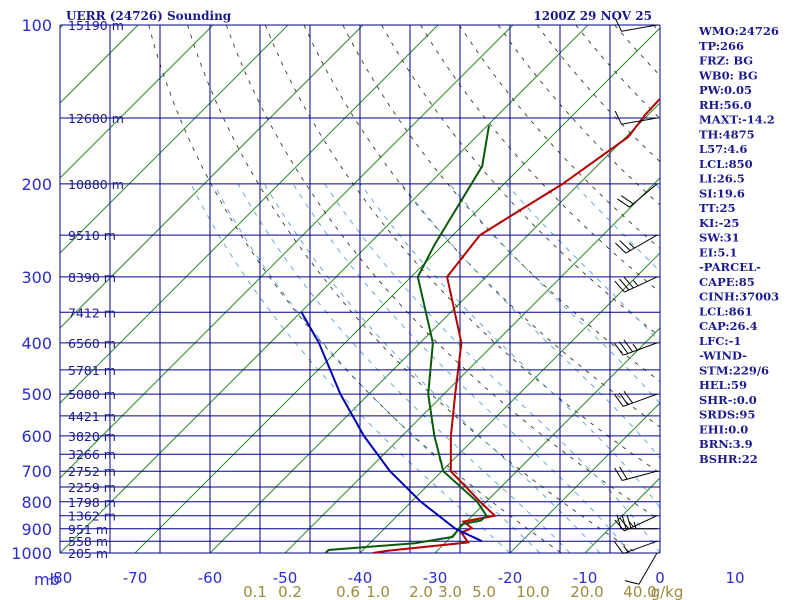 The image size is (800, 600). What do you see at coordinates (636, 301) in the screenshot?
I see `wind-barbs` at bounding box center [636, 301].